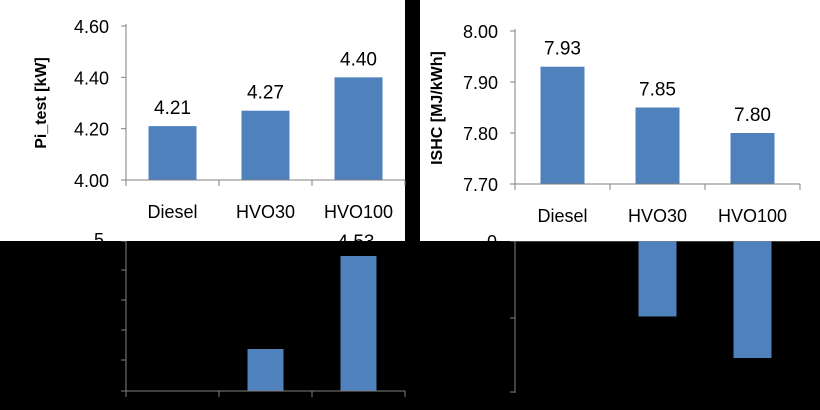  What do you see at coordinates (752, 115) in the screenshot?
I see `data-label: 7.80` at bounding box center [752, 115].